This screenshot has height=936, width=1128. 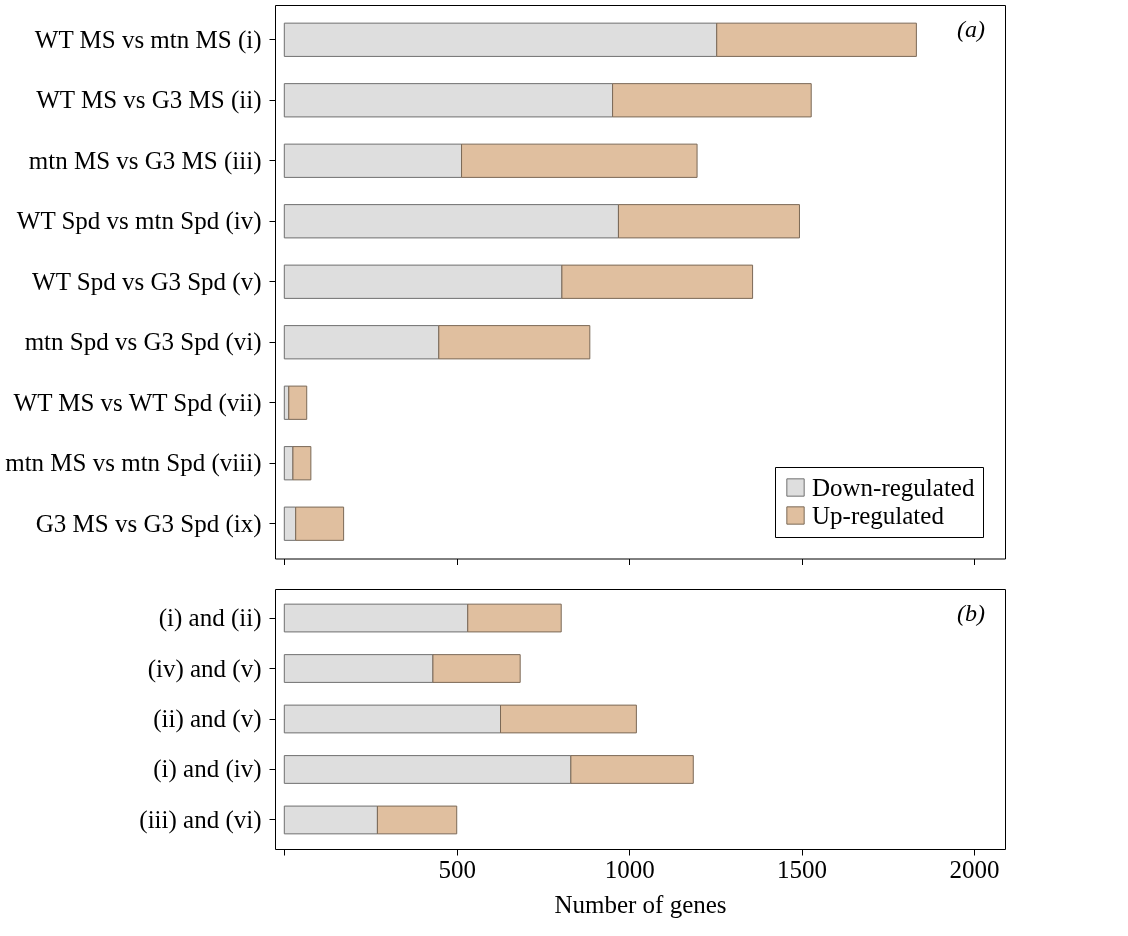 I want to click on y-tick-label: (i) and (ii), so click(x=210, y=618).